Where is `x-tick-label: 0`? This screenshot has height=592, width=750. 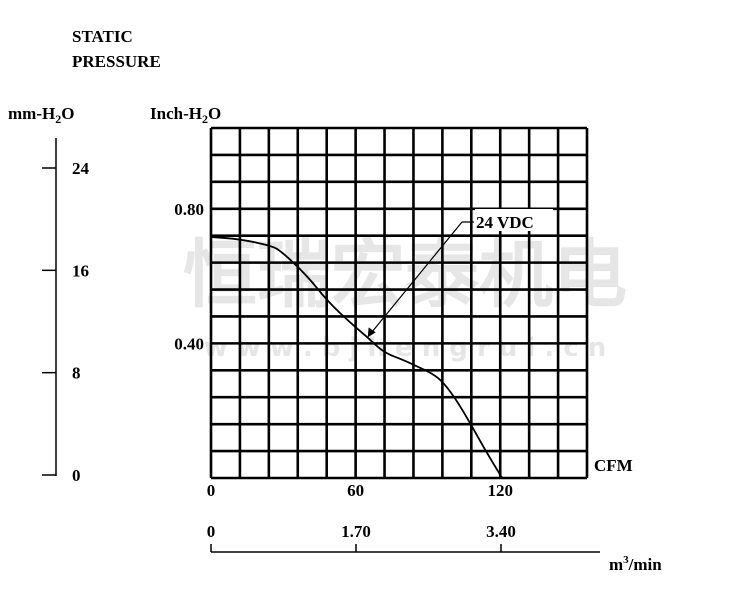 x-tick-label: 0 is located at coordinates (211, 490).